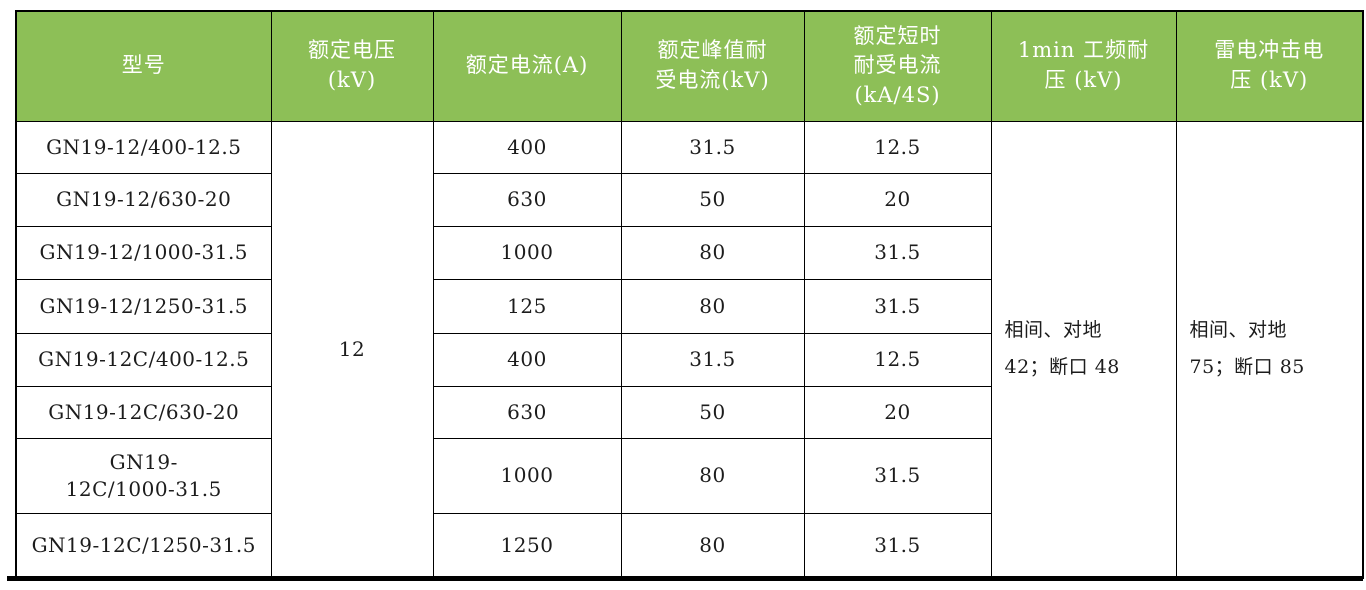 The height and width of the screenshot is (590, 1366). Describe the element at coordinates (1269, 349) in the screenshot. I see `lightning-impulse-cell: 相间、对地 75；断口 85` at that location.